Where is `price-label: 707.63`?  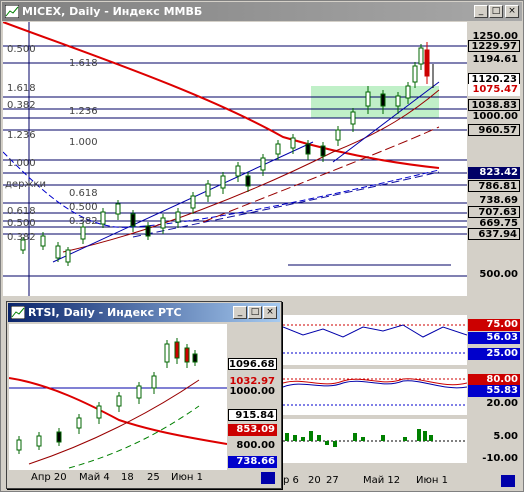 price-label: 707.63 is located at coordinates (494, 212).